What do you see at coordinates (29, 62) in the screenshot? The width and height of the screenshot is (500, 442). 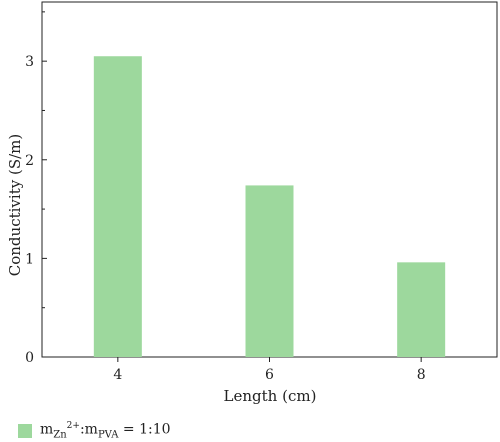 I see `y-tick-label: 3` at bounding box center [29, 62].